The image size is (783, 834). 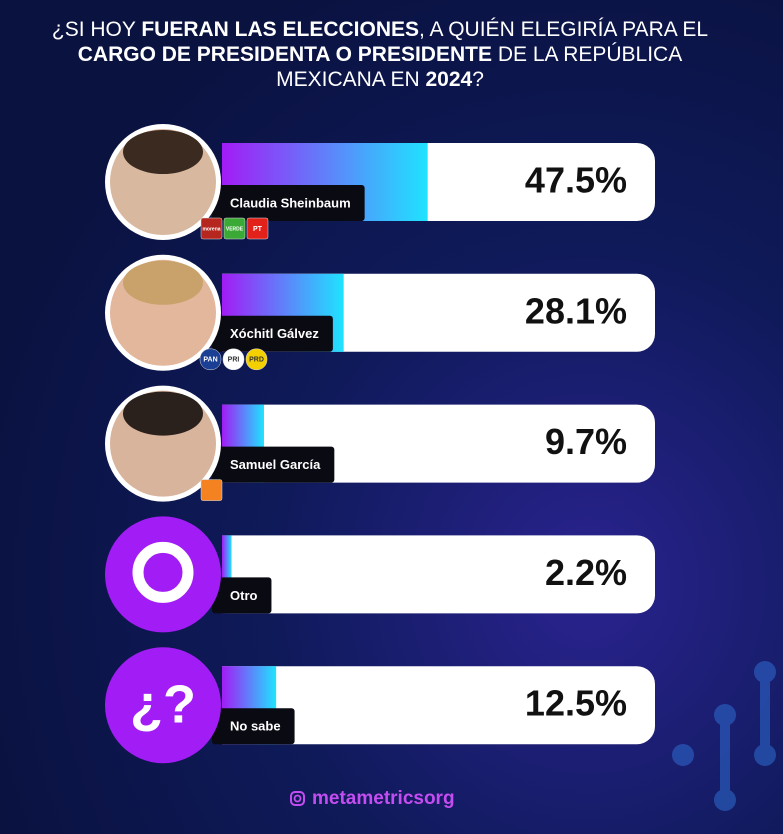 I want to click on title-line: MEXICANA EN 2024?, so click(x=380, y=79).